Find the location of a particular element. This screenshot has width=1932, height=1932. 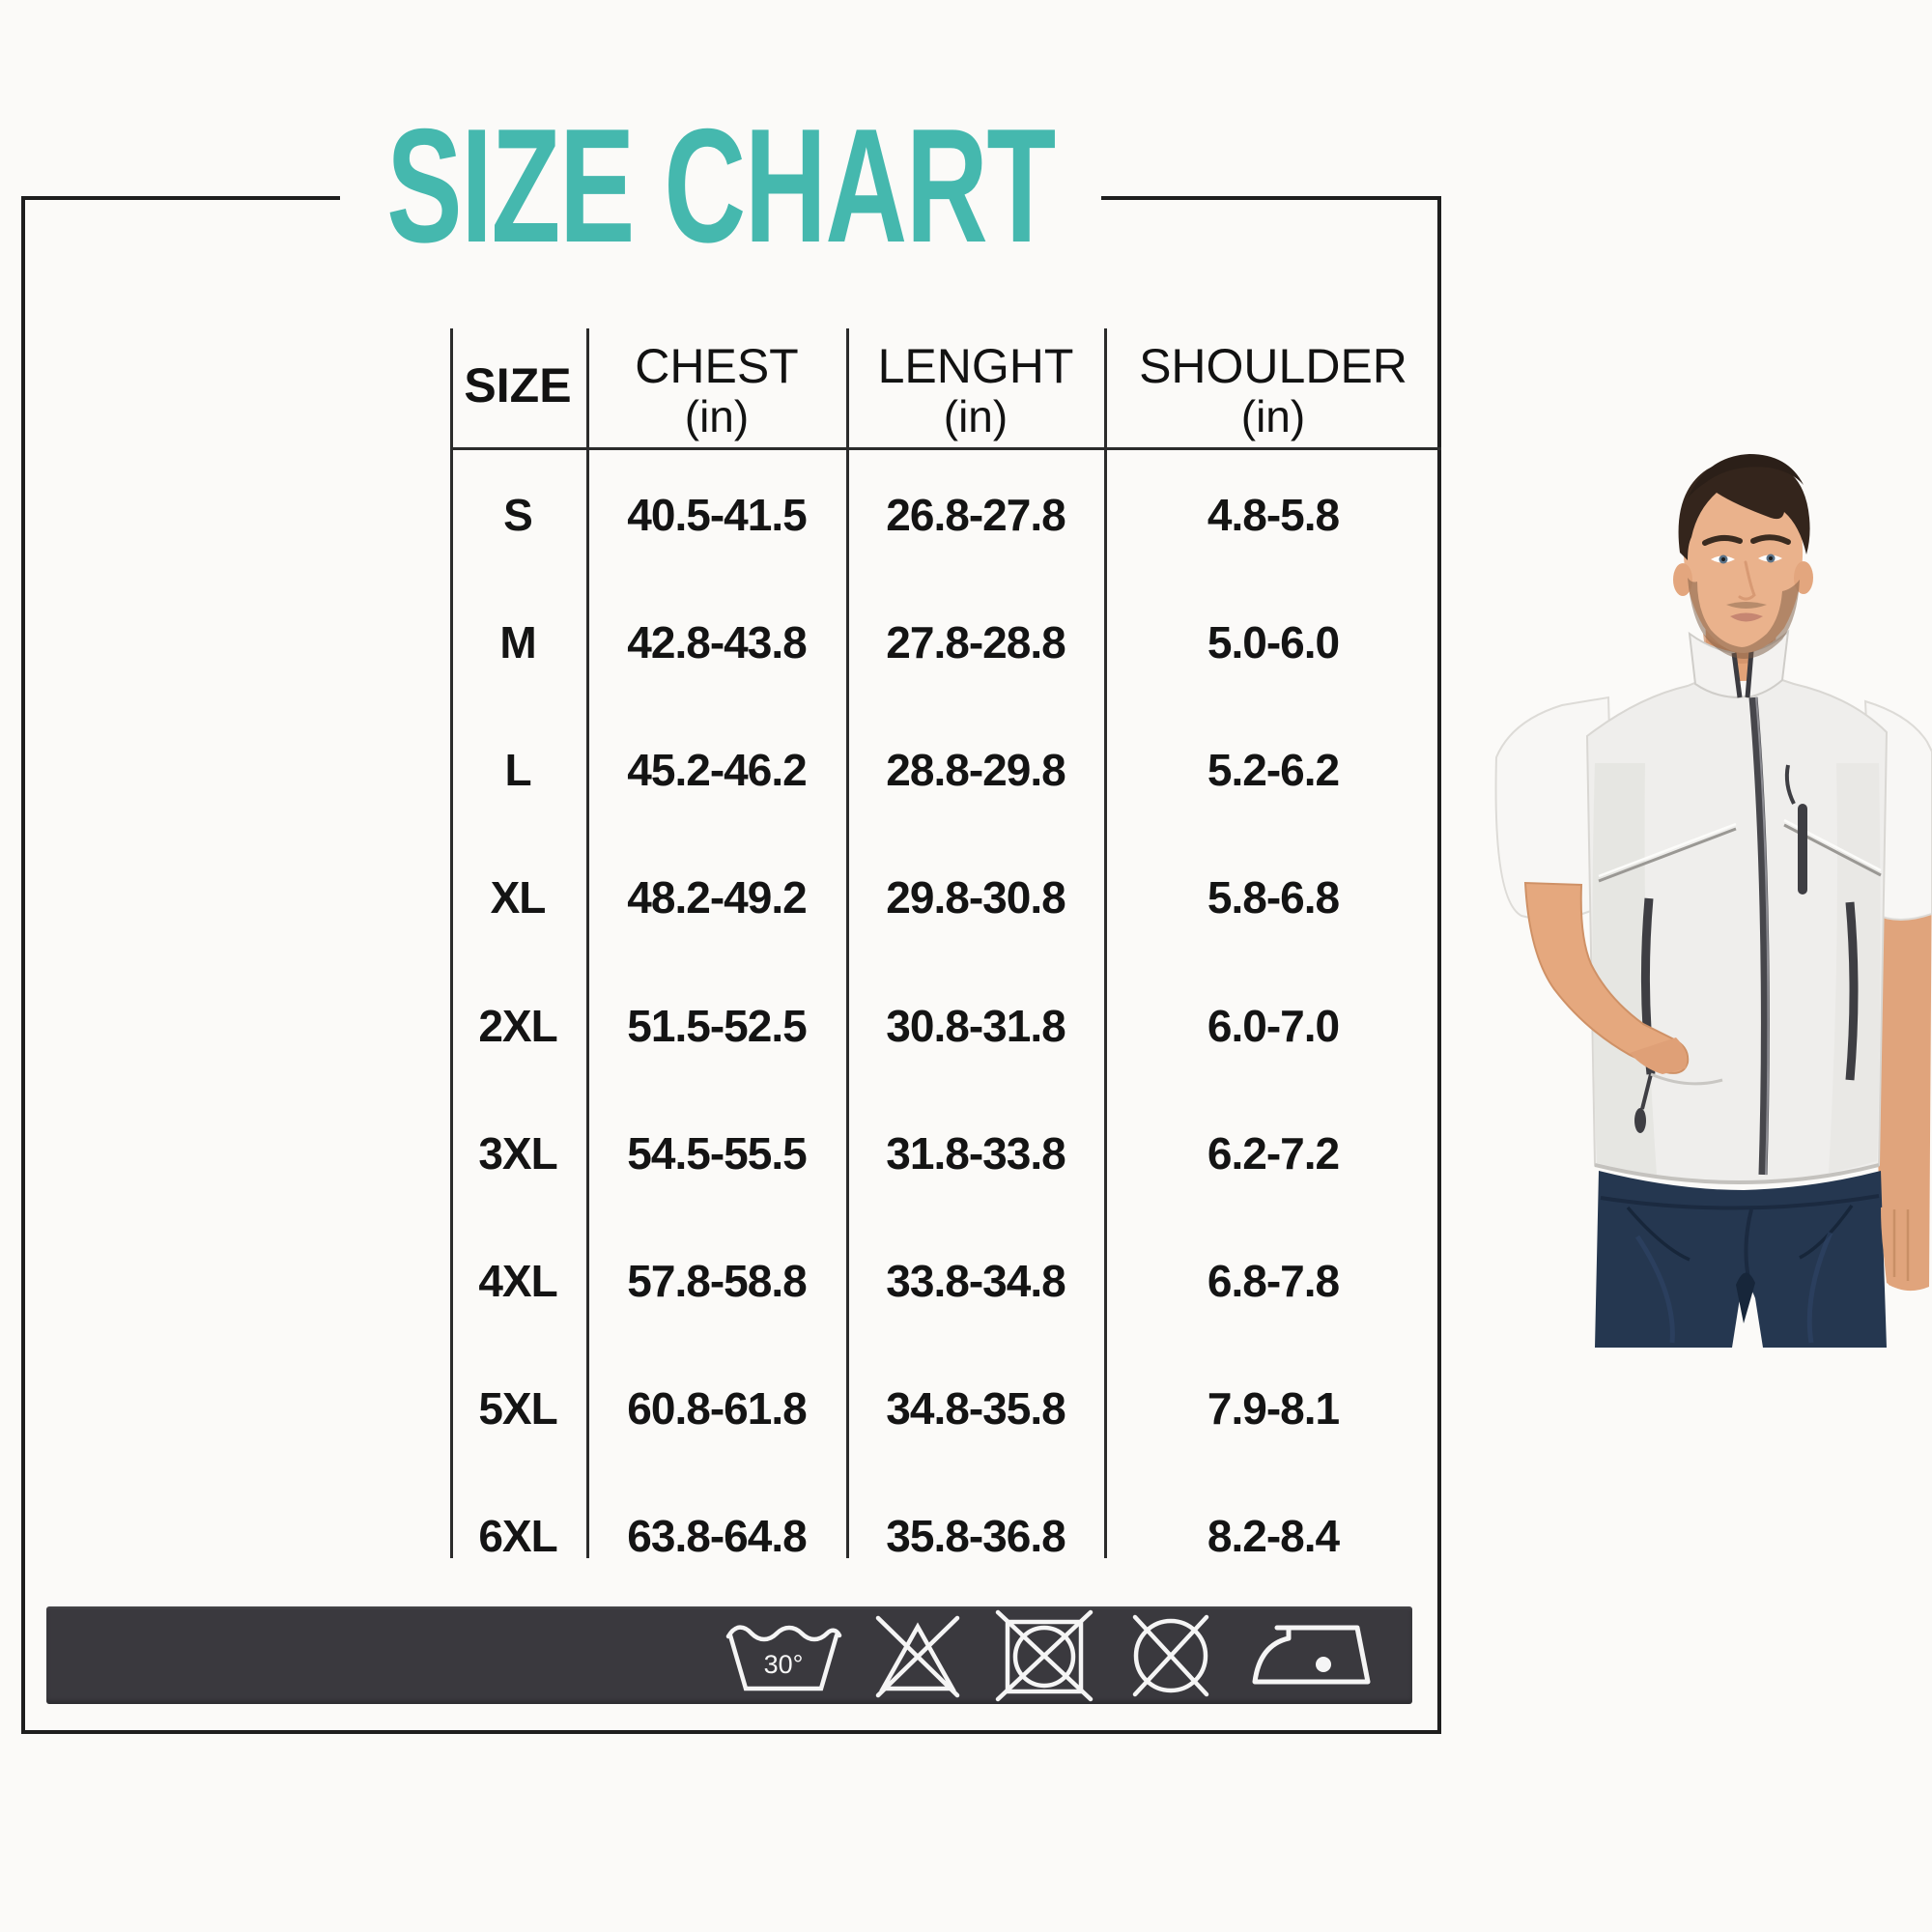

model-mustache is located at coordinates (1746, 605).